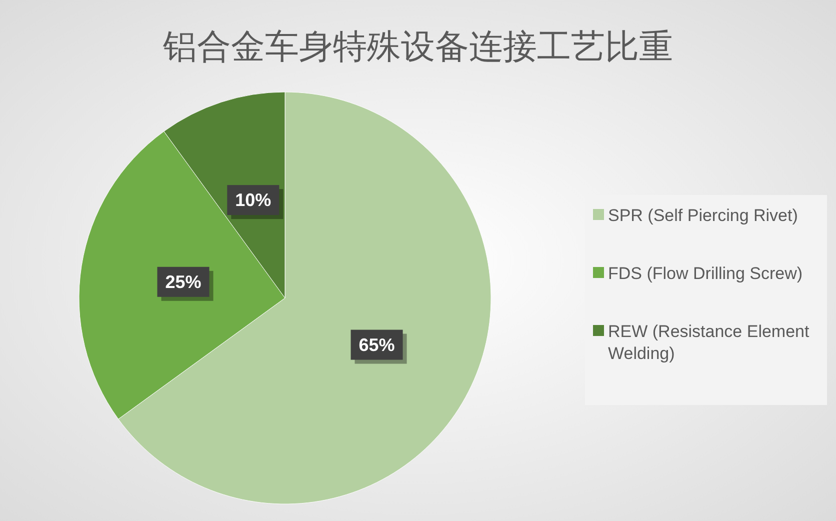 The height and width of the screenshot is (521, 836). Describe the element at coordinates (253, 200) in the screenshot. I see `data-label: 10%` at that location.